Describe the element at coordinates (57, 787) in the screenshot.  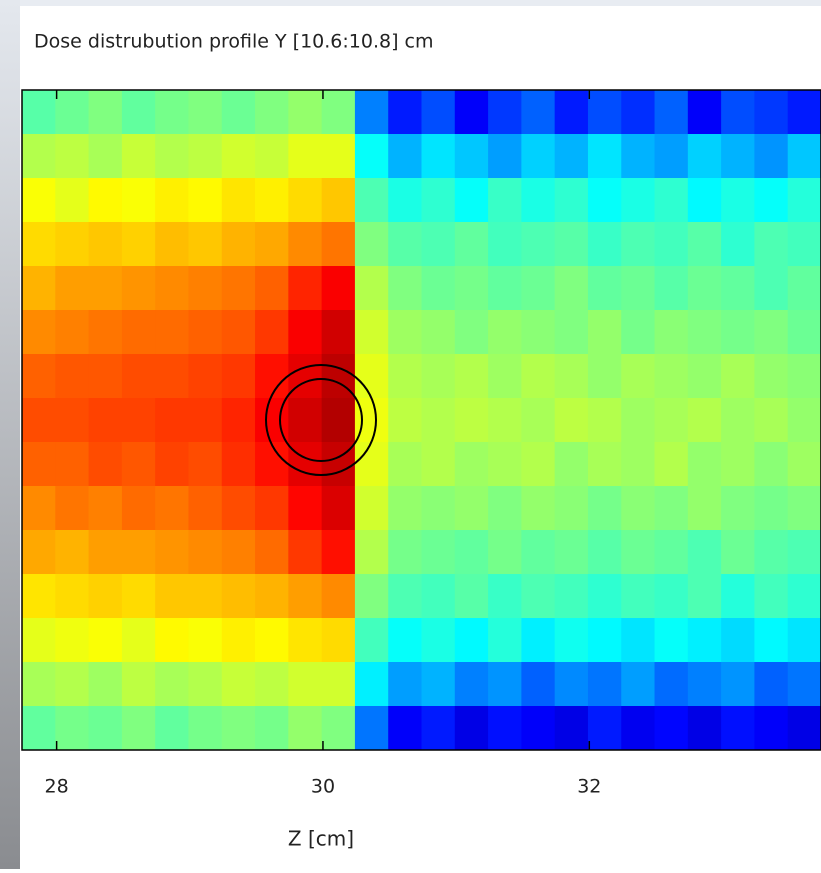
I see `x-tick-label: 28` at that location.